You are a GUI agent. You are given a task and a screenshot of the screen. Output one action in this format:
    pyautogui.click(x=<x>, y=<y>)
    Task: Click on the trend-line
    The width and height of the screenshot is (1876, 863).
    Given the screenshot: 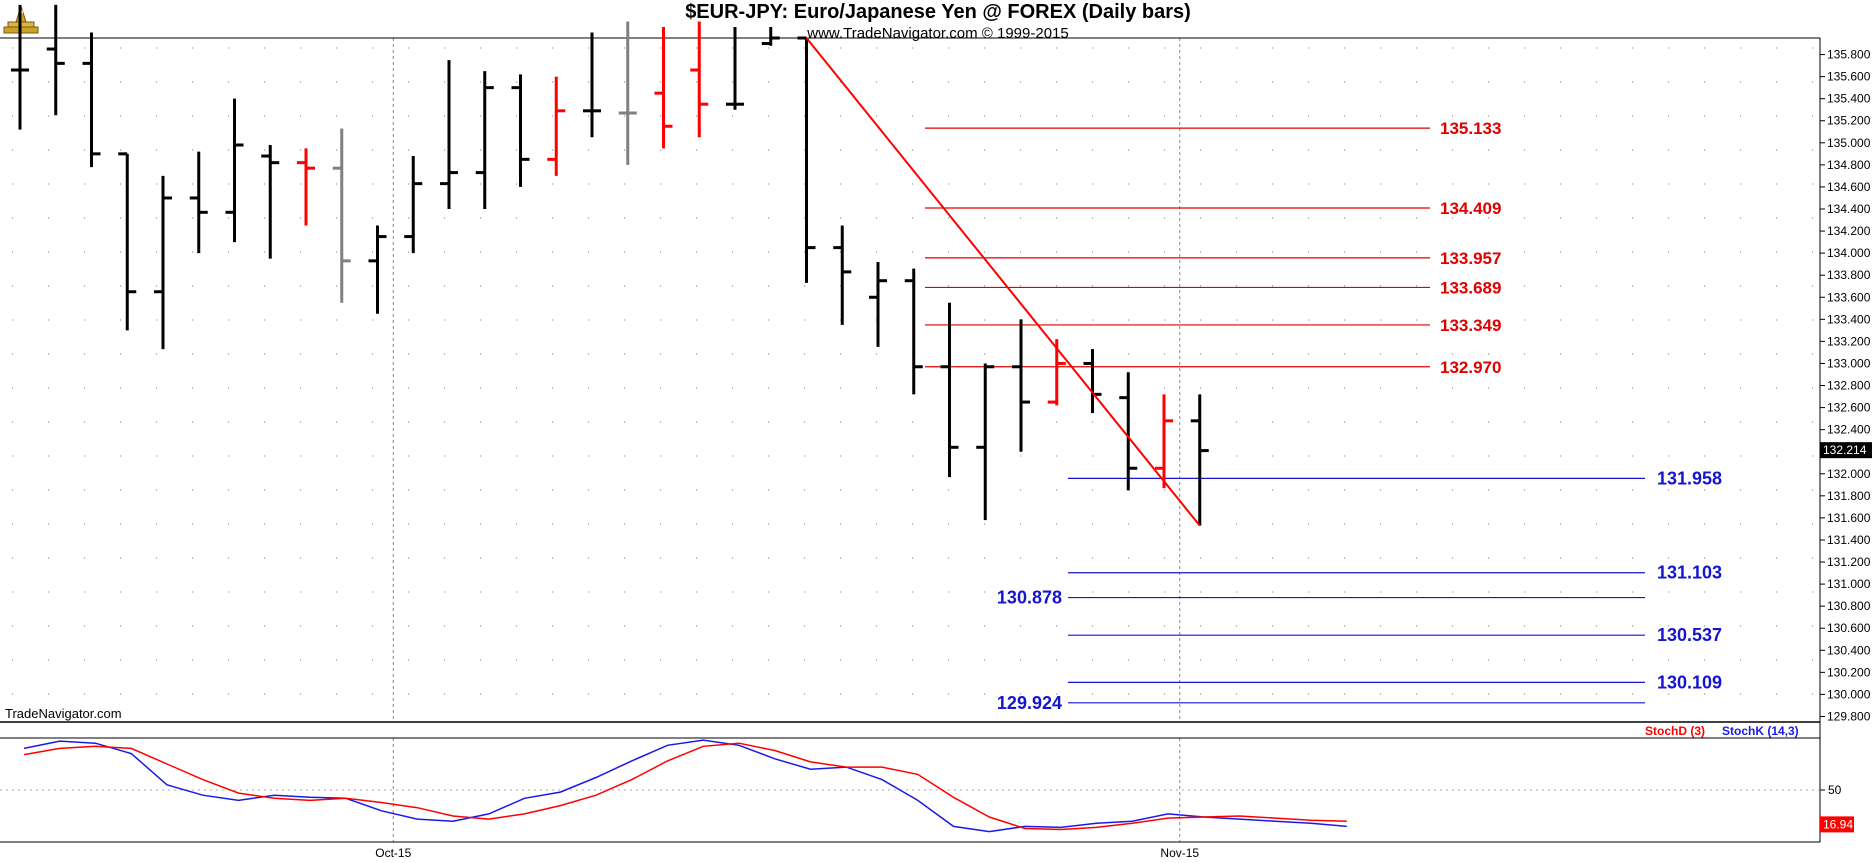 What is the action you would take?
    pyautogui.click(x=1003, y=282)
    